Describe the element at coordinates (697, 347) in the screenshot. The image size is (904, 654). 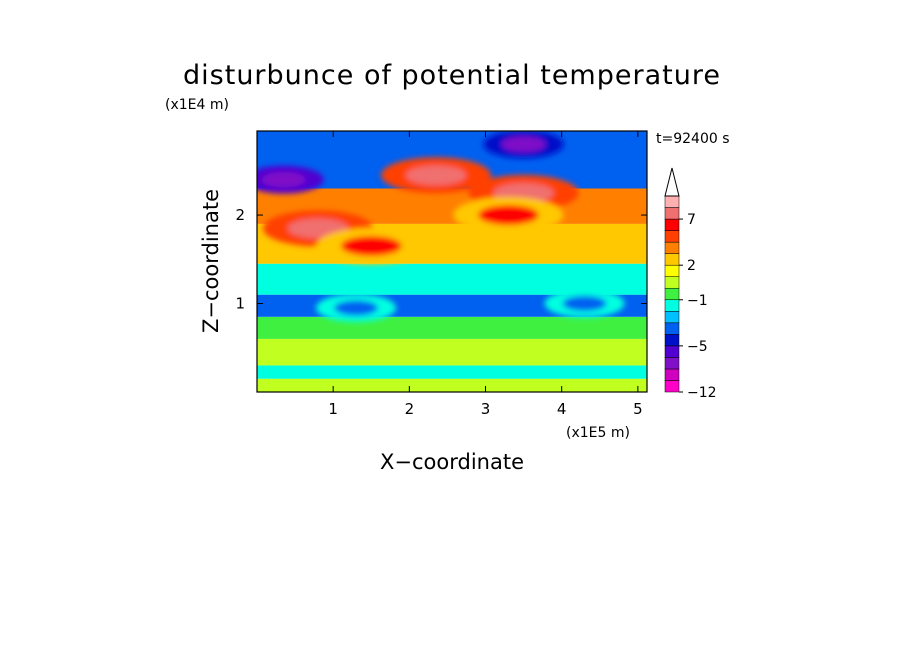
I see `colorbar-tick-label-1: −5` at that location.